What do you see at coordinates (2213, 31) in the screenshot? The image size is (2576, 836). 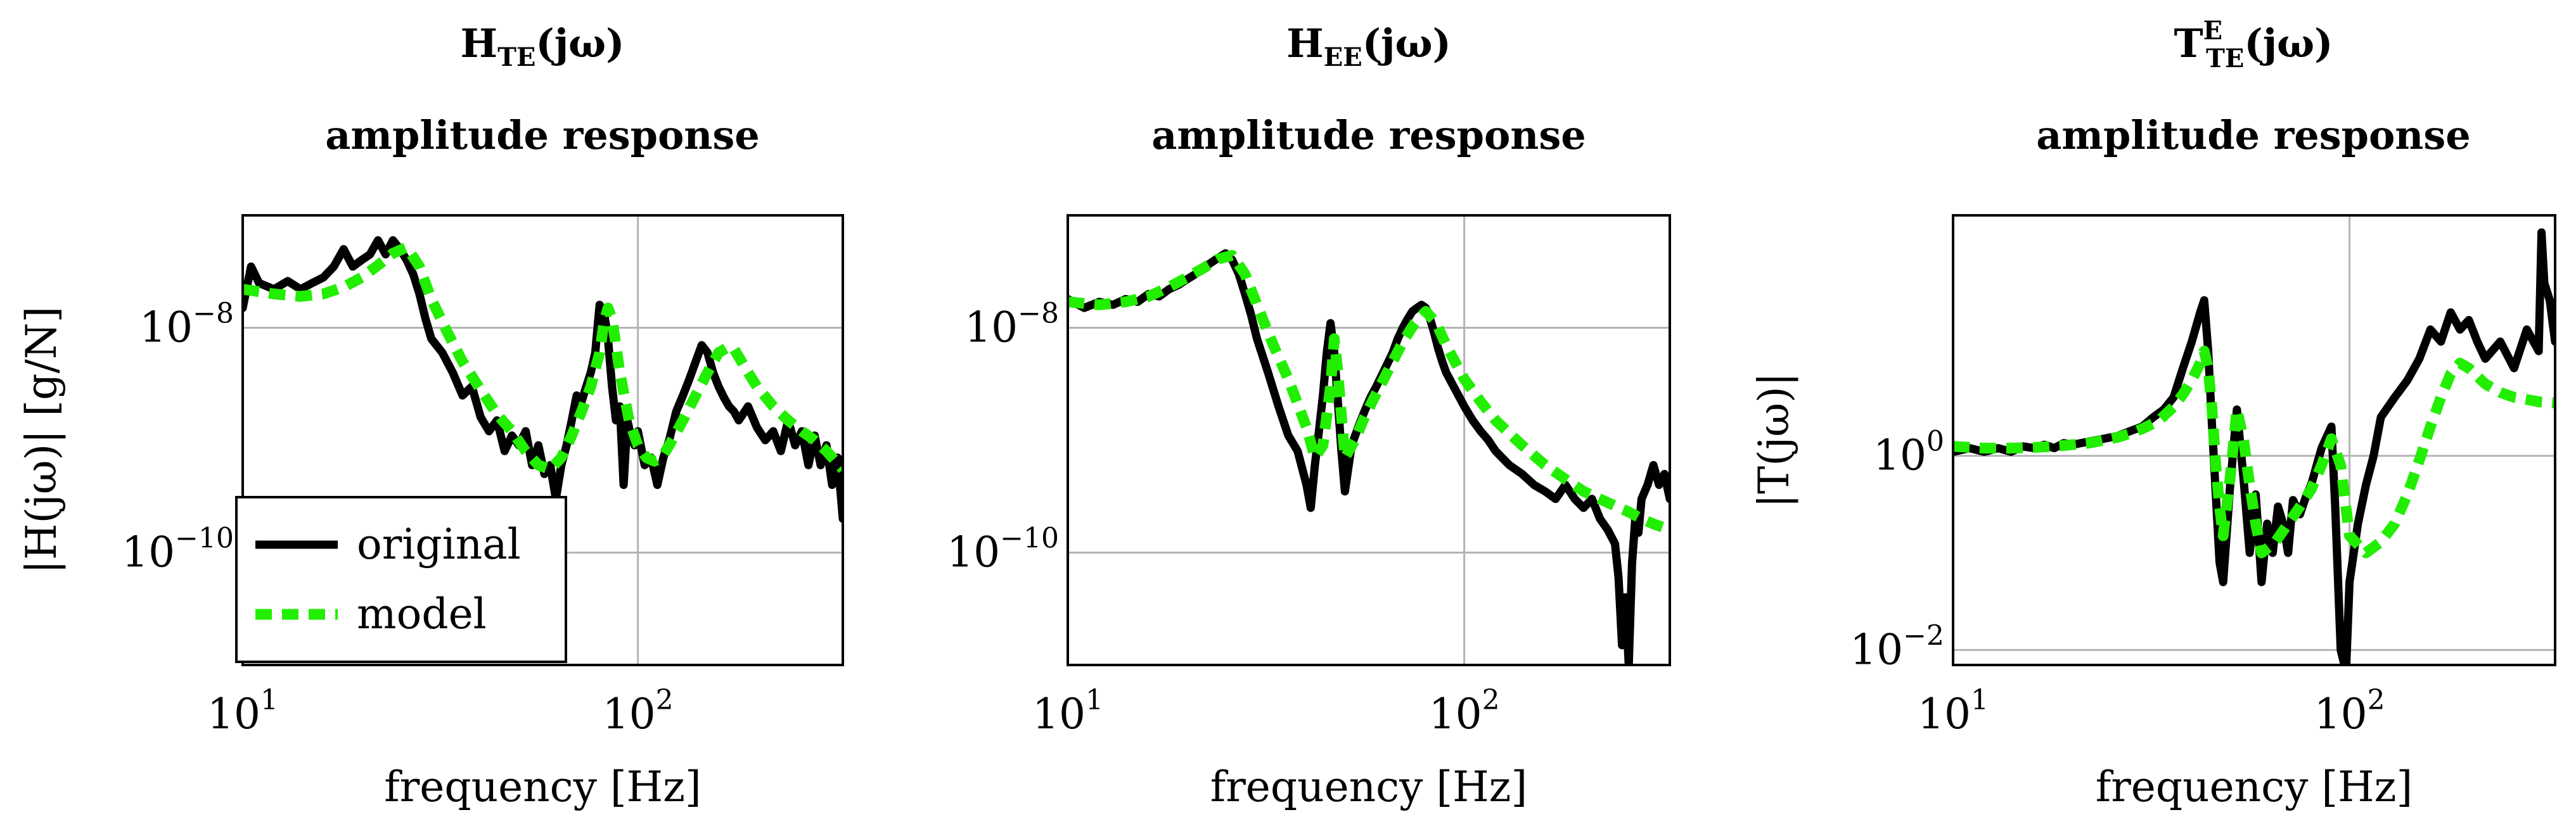 I see `title-superscript: E` at bounding box center [2213, 31].